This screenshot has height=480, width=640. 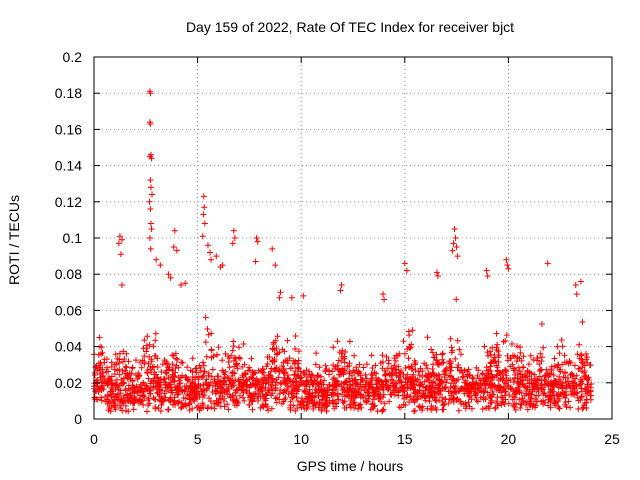 What do you see at coordinates (73, 57) in the screenshot?
I see `y-tick-label: 0.2` at bounding box center [73, 57].